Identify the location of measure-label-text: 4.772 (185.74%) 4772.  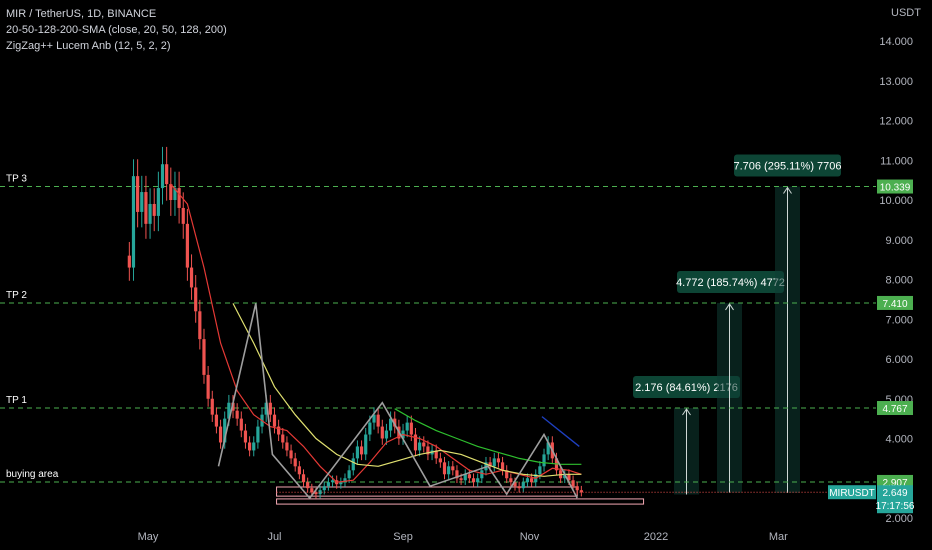
(730, 283).